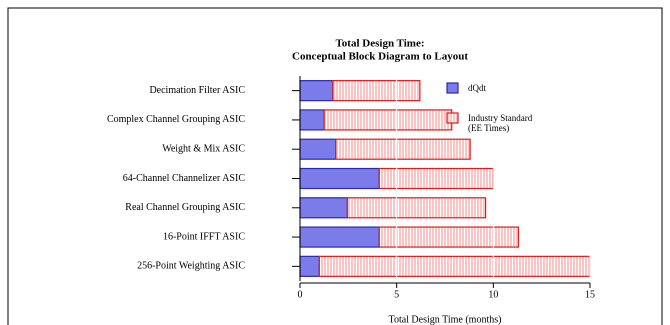 The width and height of the screenshot is (670, 325). I want to click on x-axis-label: Total Design Time (months), so click(445, 319).